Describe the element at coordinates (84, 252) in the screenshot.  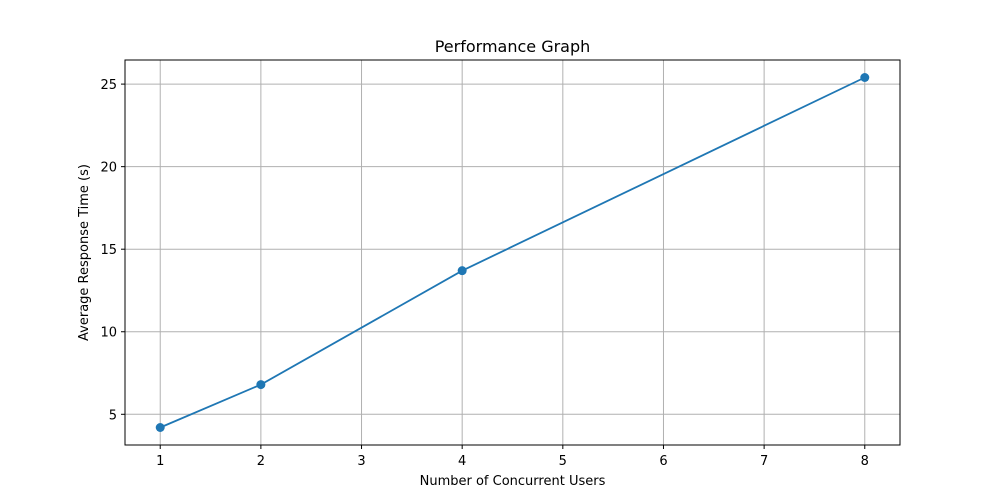
I see `y-axis-label: Average Response Time (s)` at that location.